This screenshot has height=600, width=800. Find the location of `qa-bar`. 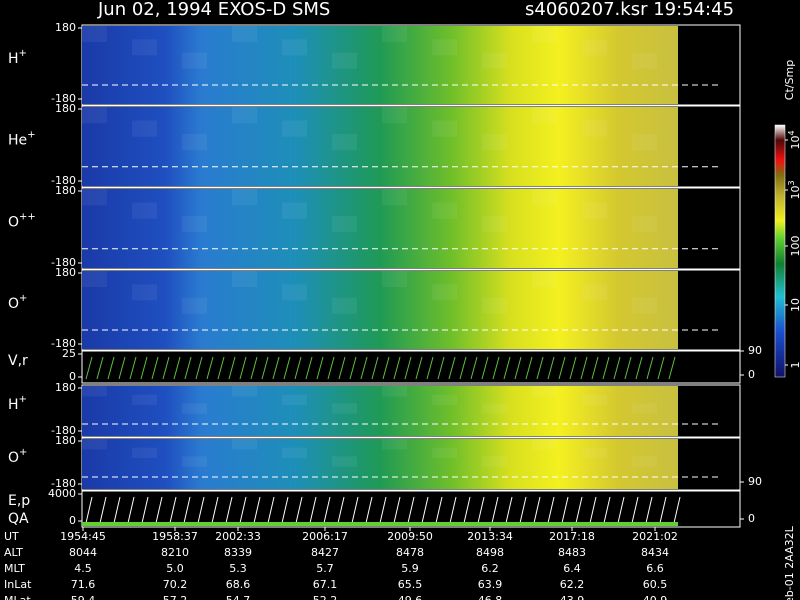

qa-bar is located at coordinates (380, 524).